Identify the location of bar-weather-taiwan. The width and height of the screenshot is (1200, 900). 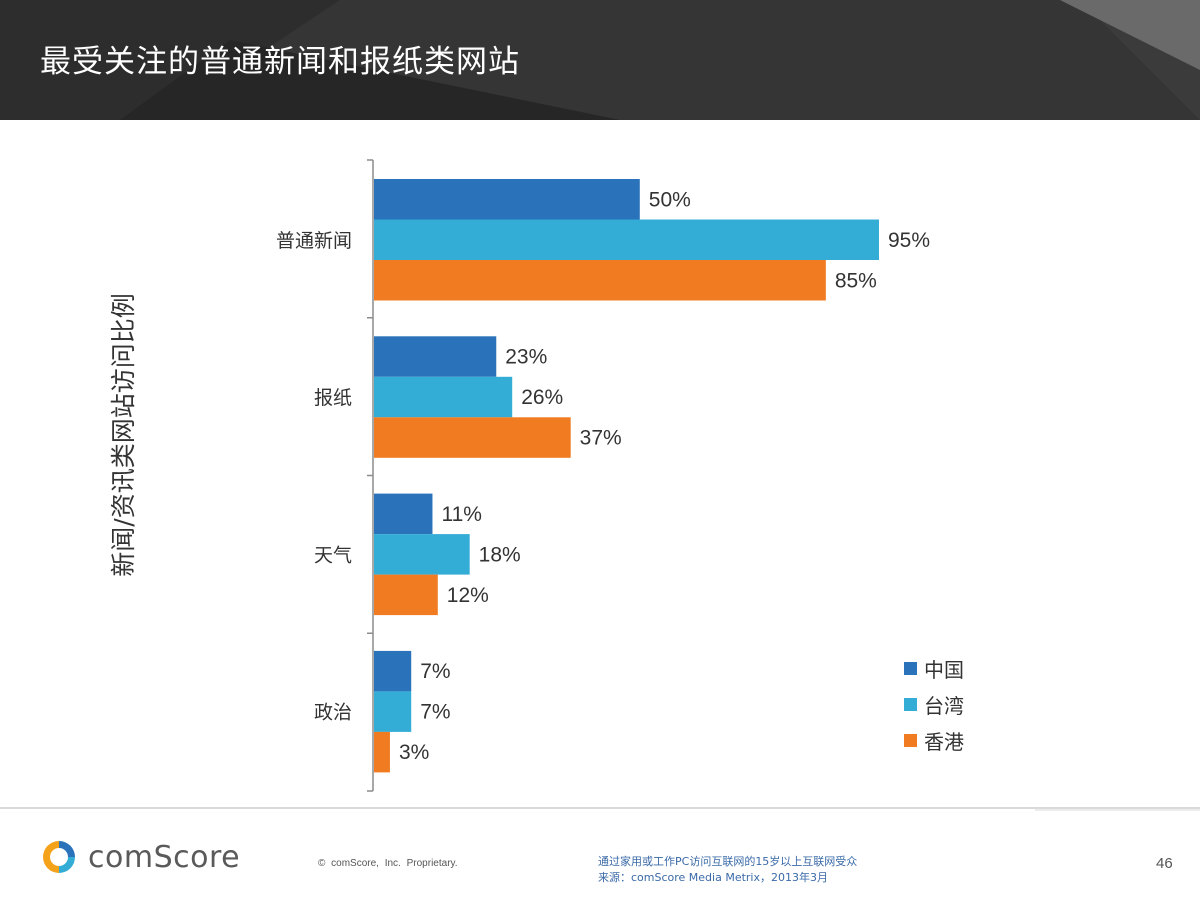
(422, 554).